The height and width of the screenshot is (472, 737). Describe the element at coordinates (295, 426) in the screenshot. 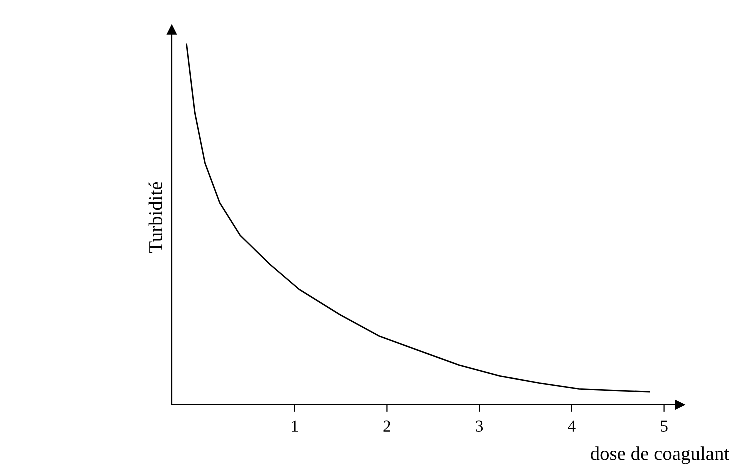

I see `x-tick-label: 1` at that location.